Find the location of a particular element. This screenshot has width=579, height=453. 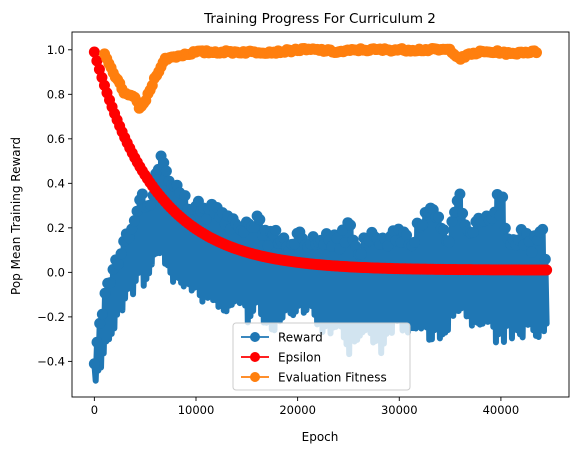

y-tick-label: 0.0 is located at coordinates (56, 272).